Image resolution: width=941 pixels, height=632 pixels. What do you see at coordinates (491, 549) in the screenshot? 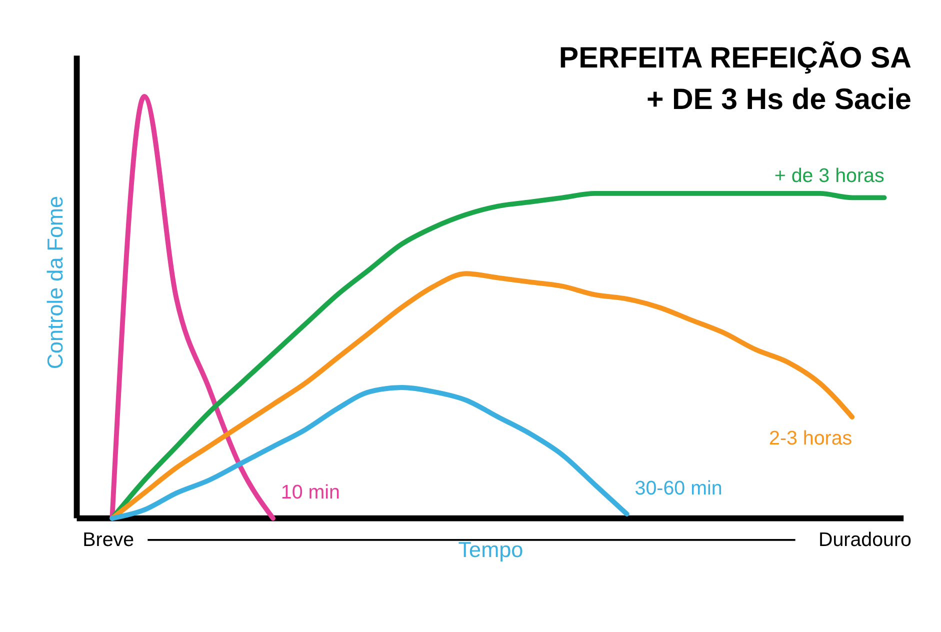
I see `x-axis-title: Tempo` at bounding box center [491, 549].